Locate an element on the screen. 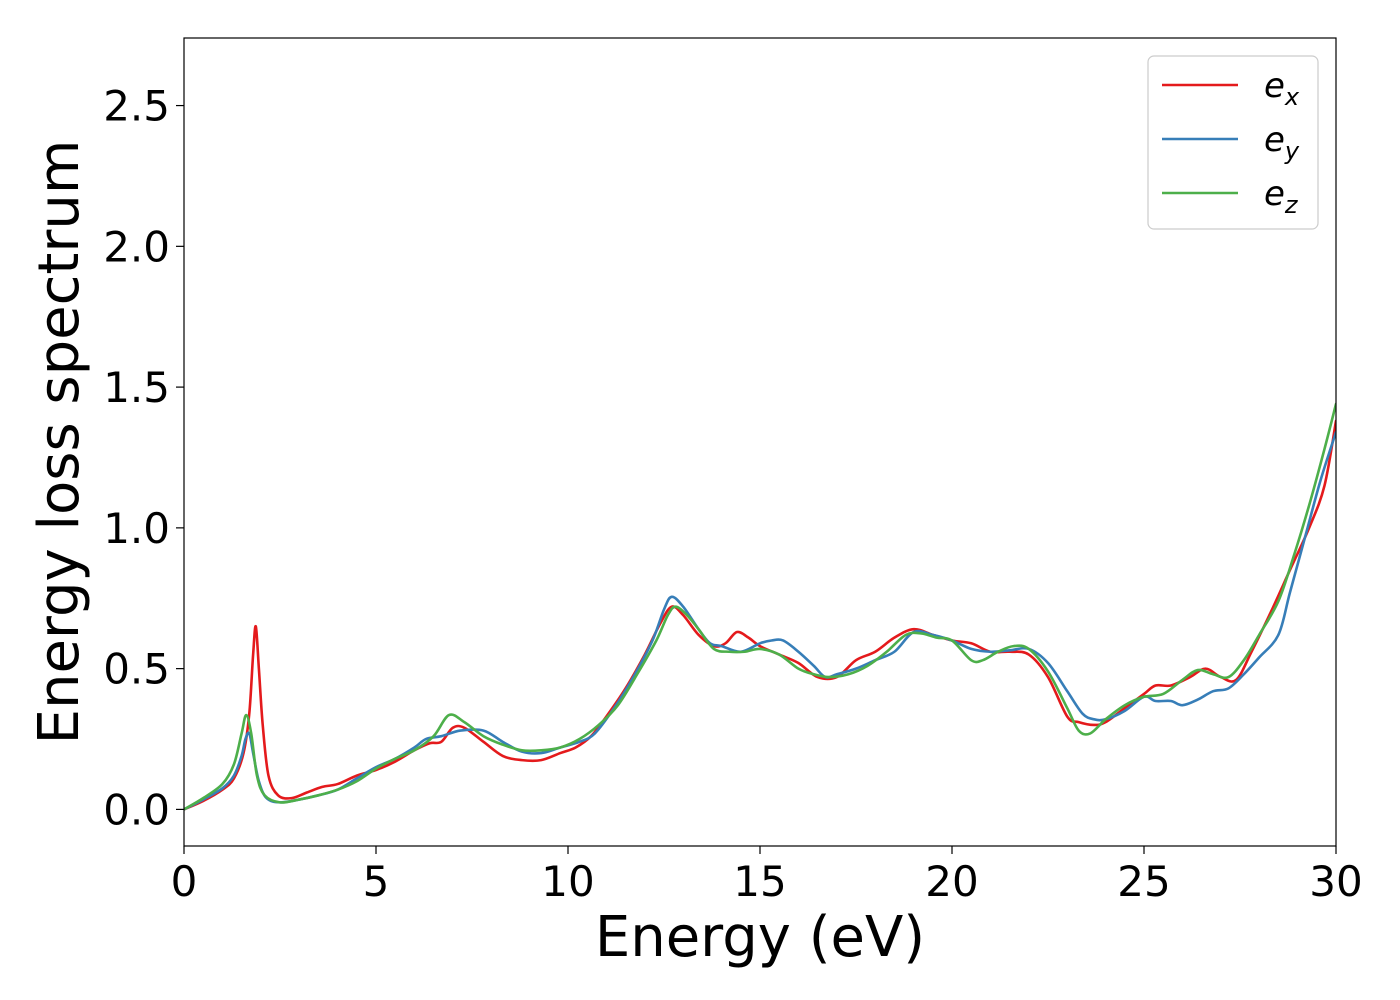  legend-box is located at coordinates (1233, 142).